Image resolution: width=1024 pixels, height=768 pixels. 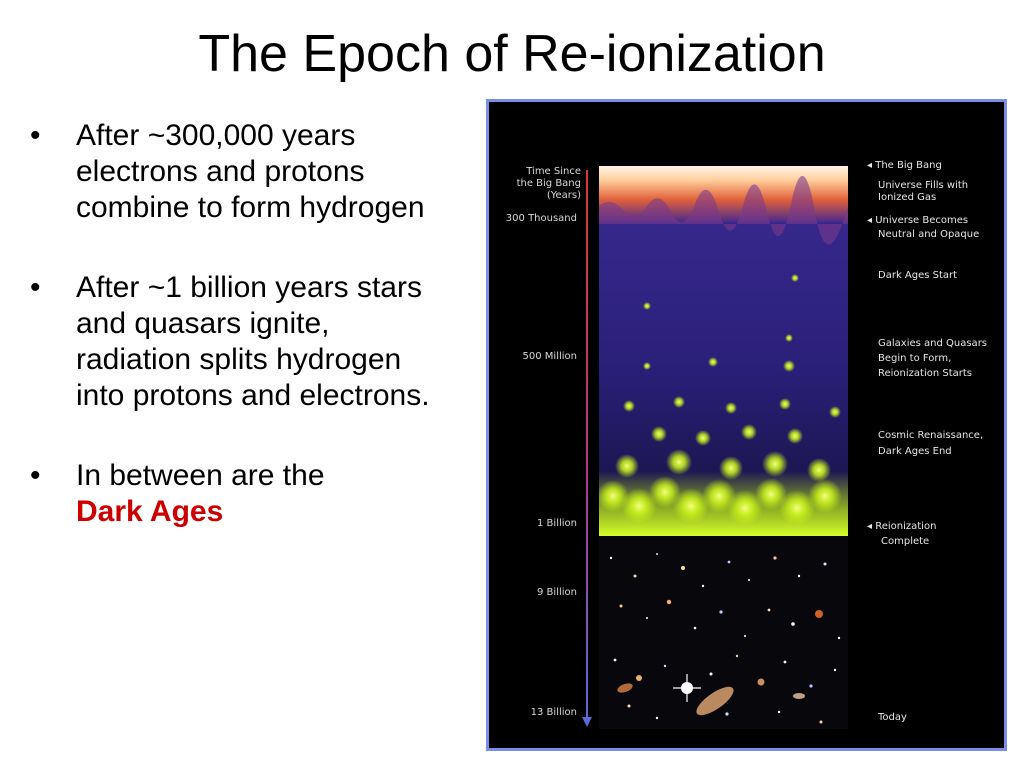 I want to click on event-line: Ionized Gas, so click(x=907, y=197).